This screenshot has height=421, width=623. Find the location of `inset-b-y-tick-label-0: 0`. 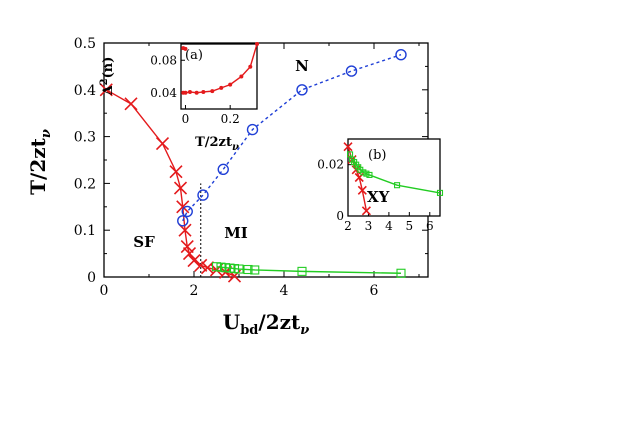

inset-b-y-tick-label-0: 0 is located at coordinates (340, 216).